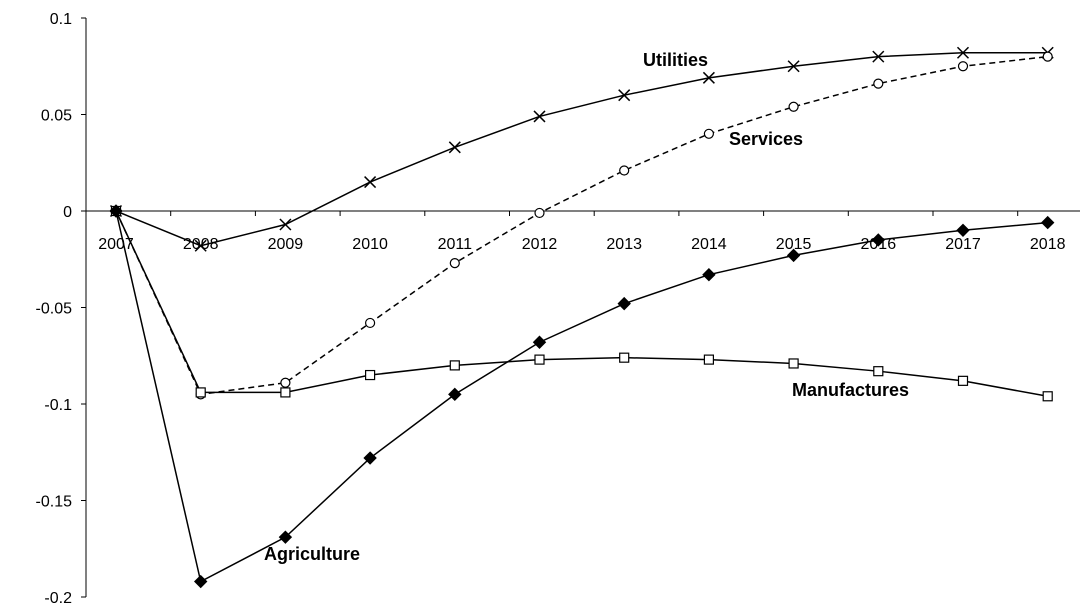 Image resolution: width=1084 pixels, height=612 pixels. Describe the element at coordinates (58, 405) in the screenshot. I see `y-tick-label: -0.1` at that location.